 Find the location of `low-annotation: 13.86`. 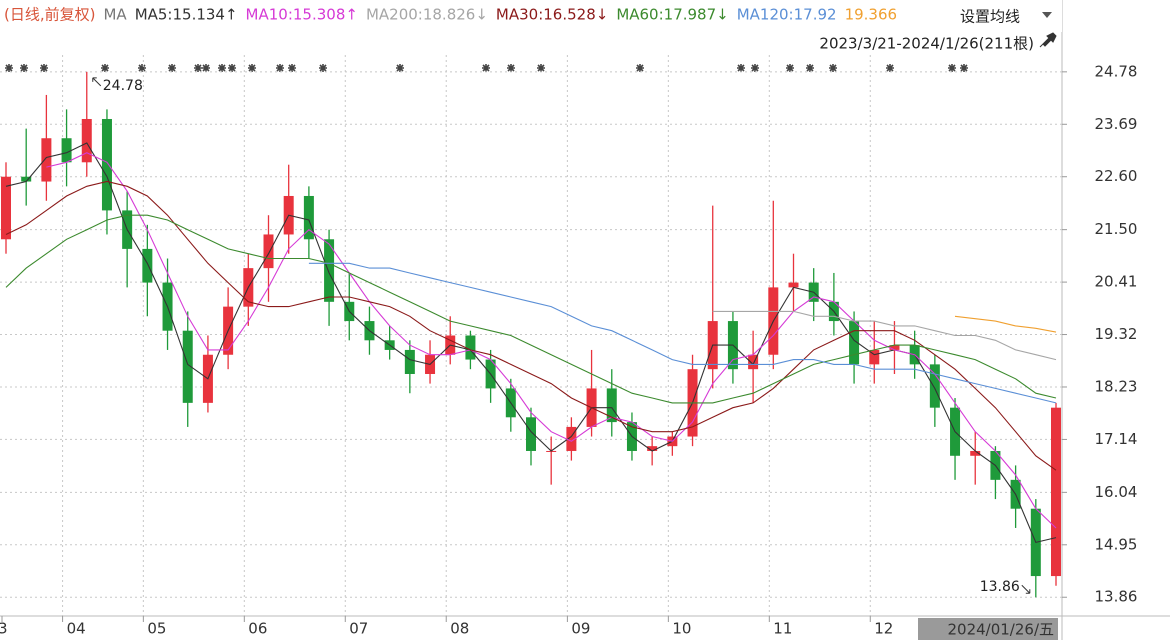

low-annotation: 13.86 is located at coordinates (1000, 587).